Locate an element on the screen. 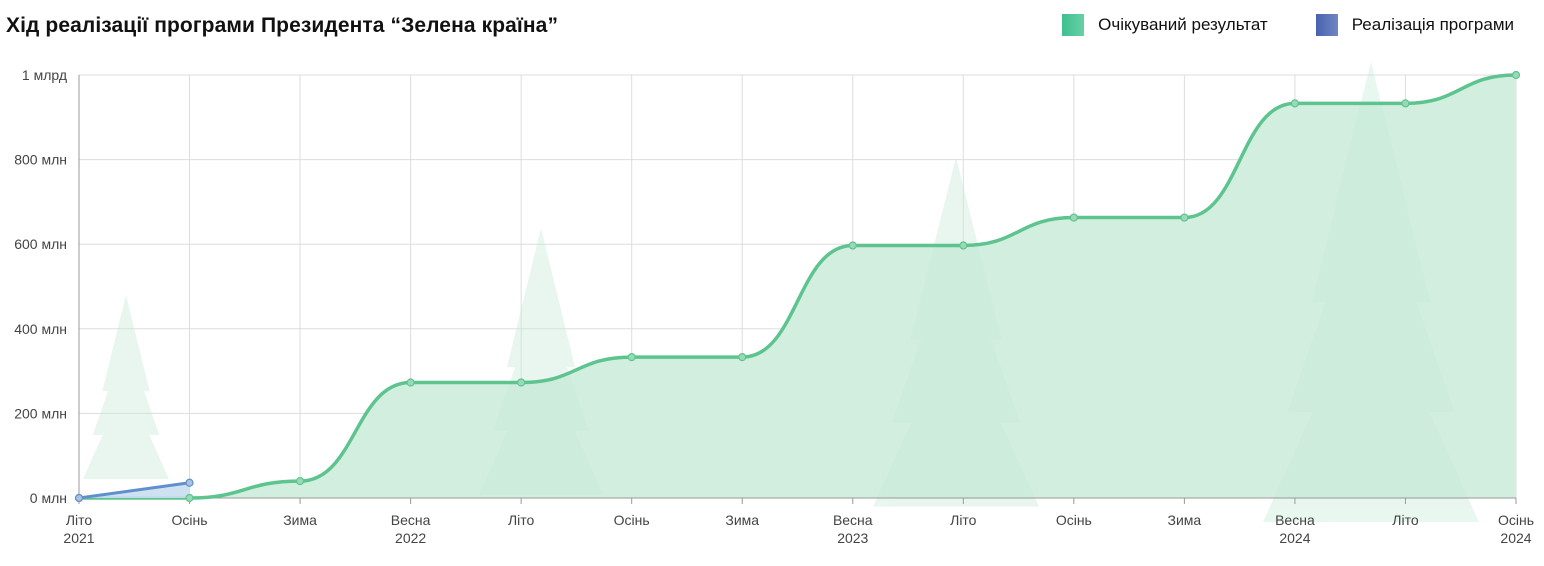  x-tick-year: 2023 is located at coordinates (852, 538).